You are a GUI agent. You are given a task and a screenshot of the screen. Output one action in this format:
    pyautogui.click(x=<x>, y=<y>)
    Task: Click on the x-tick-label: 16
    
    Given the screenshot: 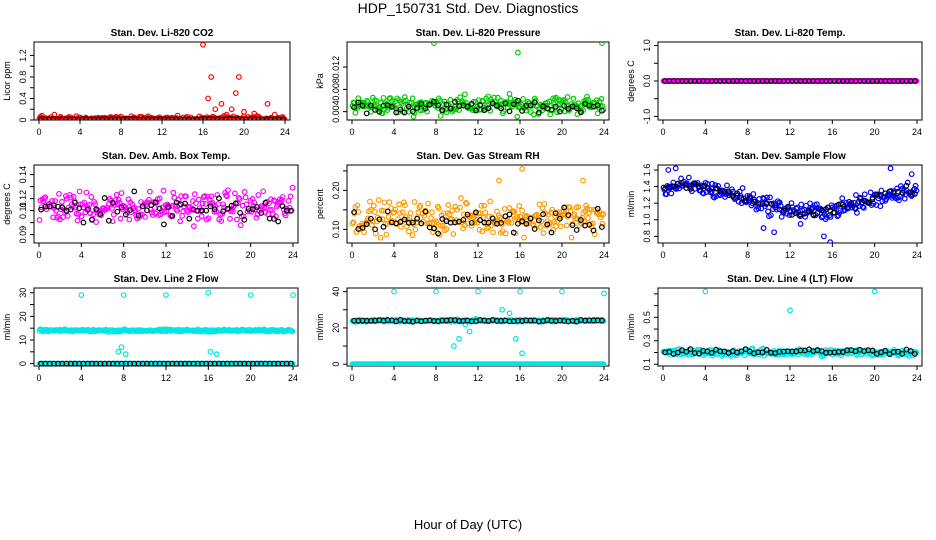 What is the action you would take?
    pyautogui.click(x=832, y=255)
    